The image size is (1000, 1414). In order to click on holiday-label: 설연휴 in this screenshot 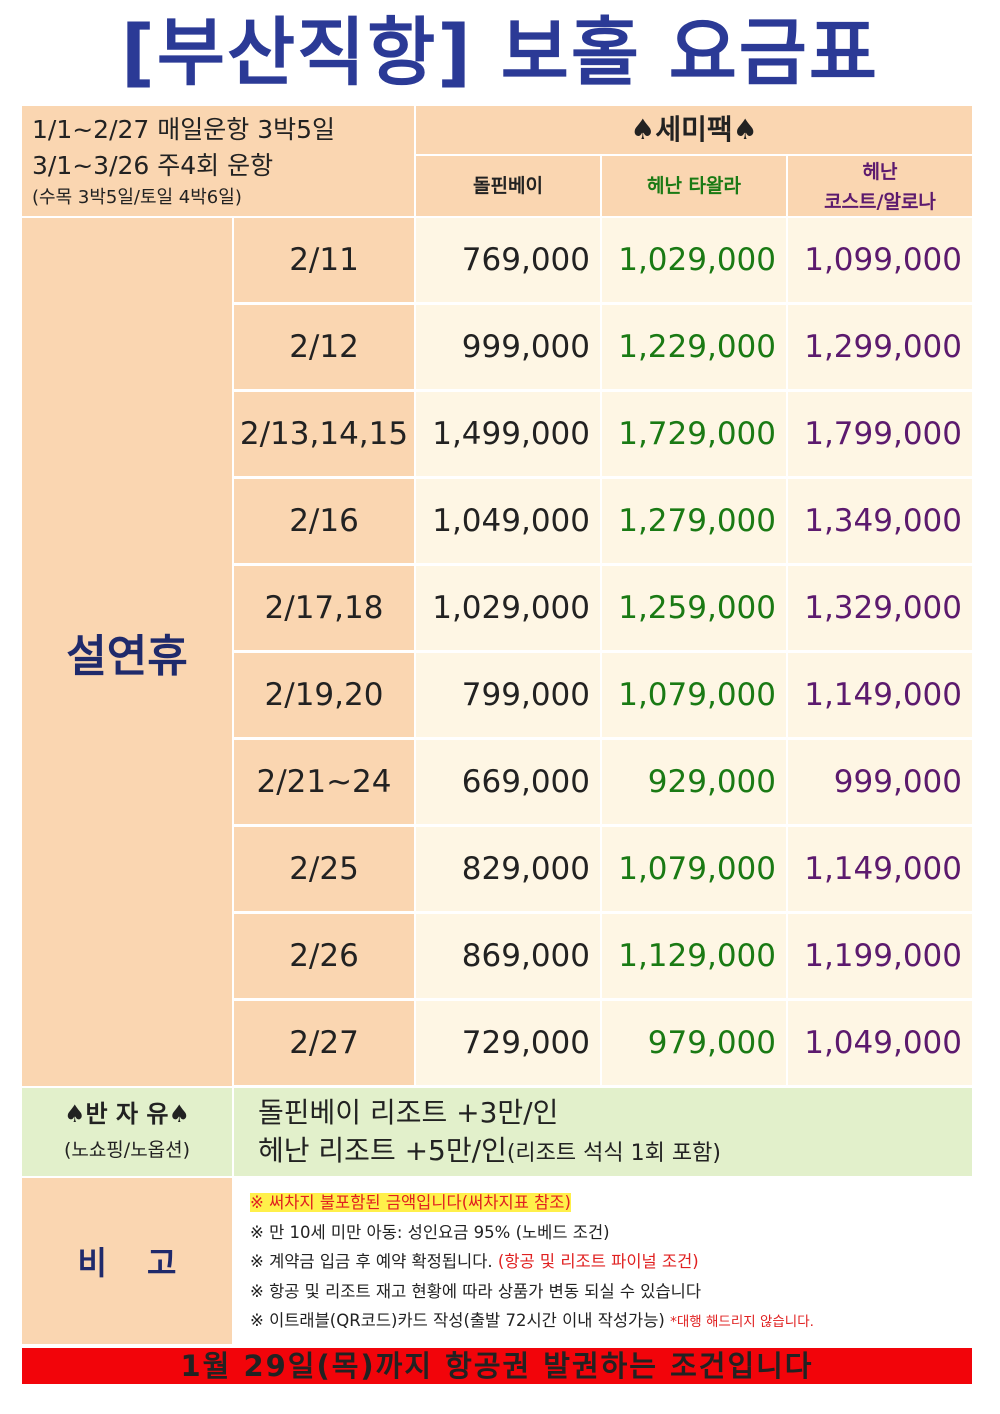, I will do `click(127, 652)`.